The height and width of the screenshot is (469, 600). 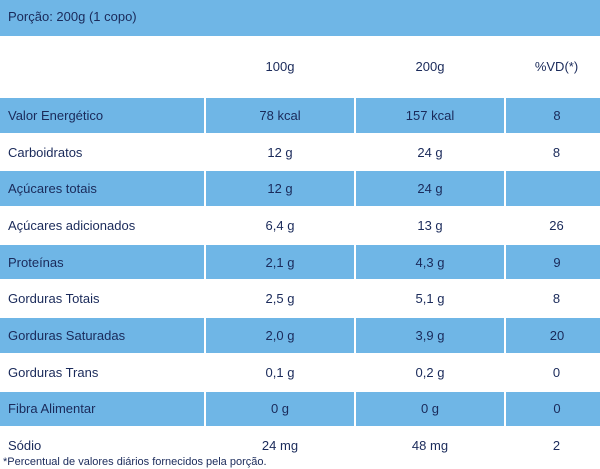 I want to click on nutrient-name: Sódio, so click(x=25, y=446).